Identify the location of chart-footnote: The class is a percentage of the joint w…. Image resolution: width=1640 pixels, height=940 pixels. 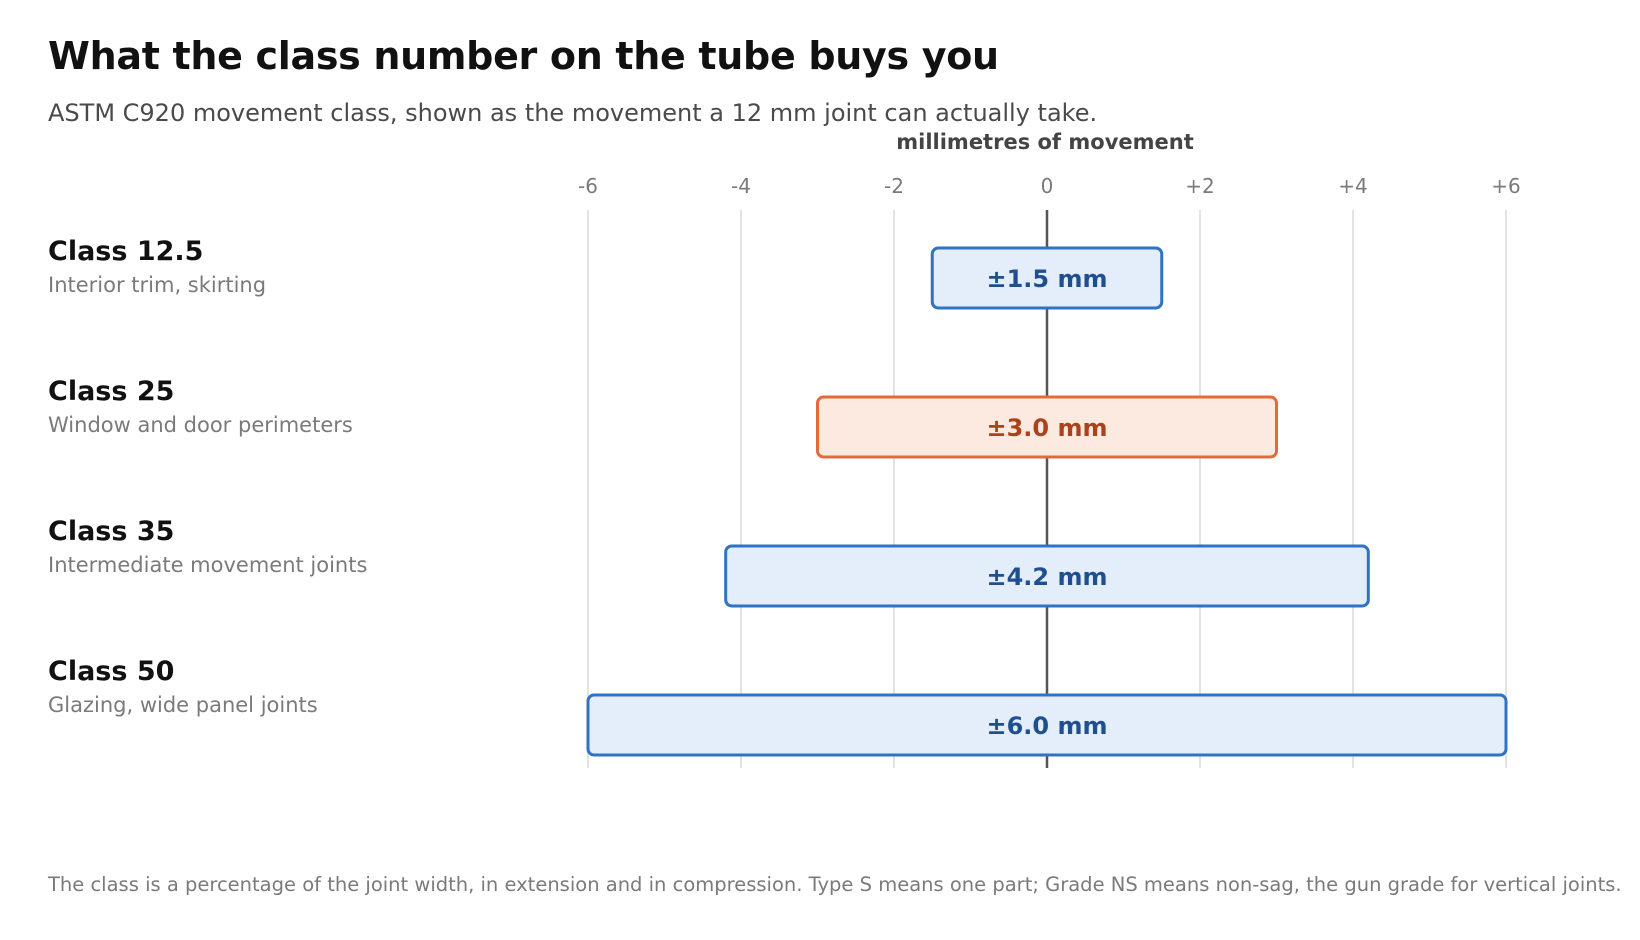
(835, 884).